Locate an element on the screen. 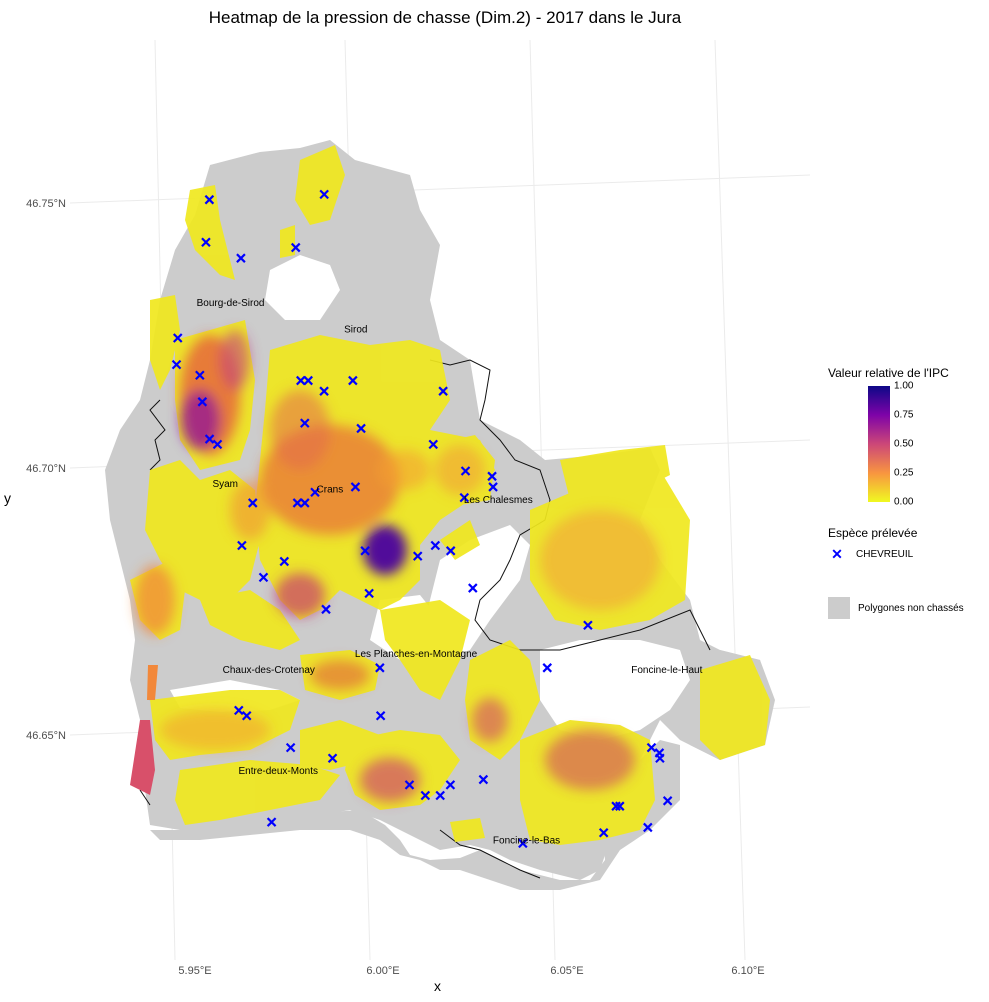  species-legend-item: ✕ CHEVREUIL is located at coordinates (908, 554).